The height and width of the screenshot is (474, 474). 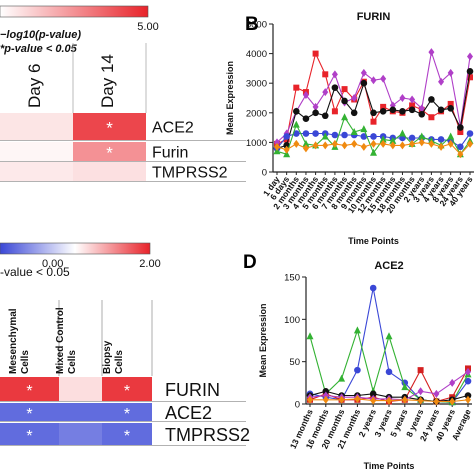 I want to click on colorbar-a-max-label: 5.00, so click(x=147, y=27).